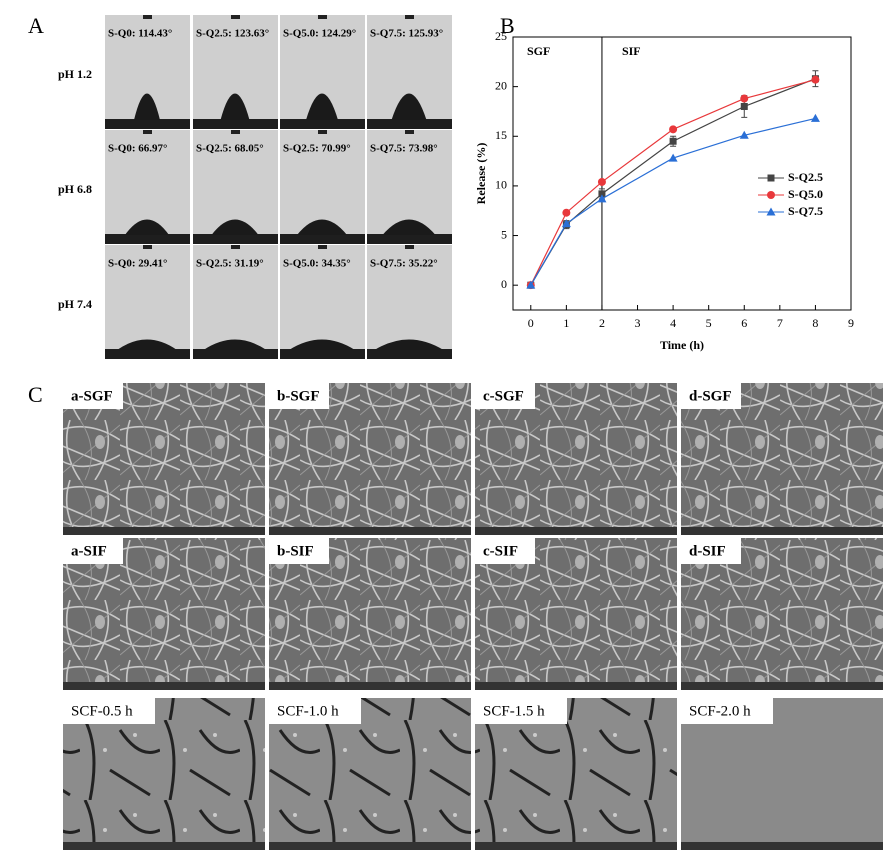 This screenshot has width=884, height=852. What do you see at coordinates (481, 174) in the screenshot?
I see `y-axis-label: Release (%)` at bounding box center [481, 174].